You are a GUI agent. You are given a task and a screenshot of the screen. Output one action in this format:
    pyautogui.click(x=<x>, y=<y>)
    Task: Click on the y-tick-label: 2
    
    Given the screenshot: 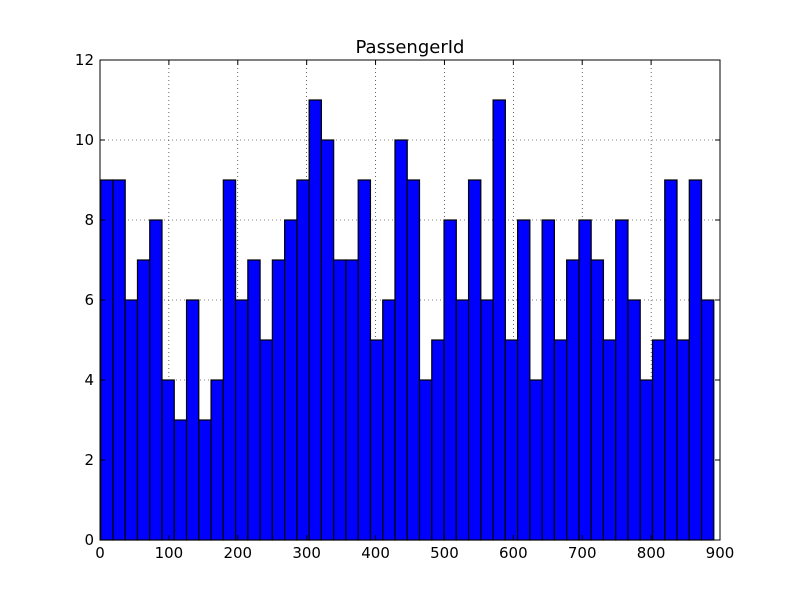 What is the action you would take?
    pyautogui.click(x=89, y=460)
    